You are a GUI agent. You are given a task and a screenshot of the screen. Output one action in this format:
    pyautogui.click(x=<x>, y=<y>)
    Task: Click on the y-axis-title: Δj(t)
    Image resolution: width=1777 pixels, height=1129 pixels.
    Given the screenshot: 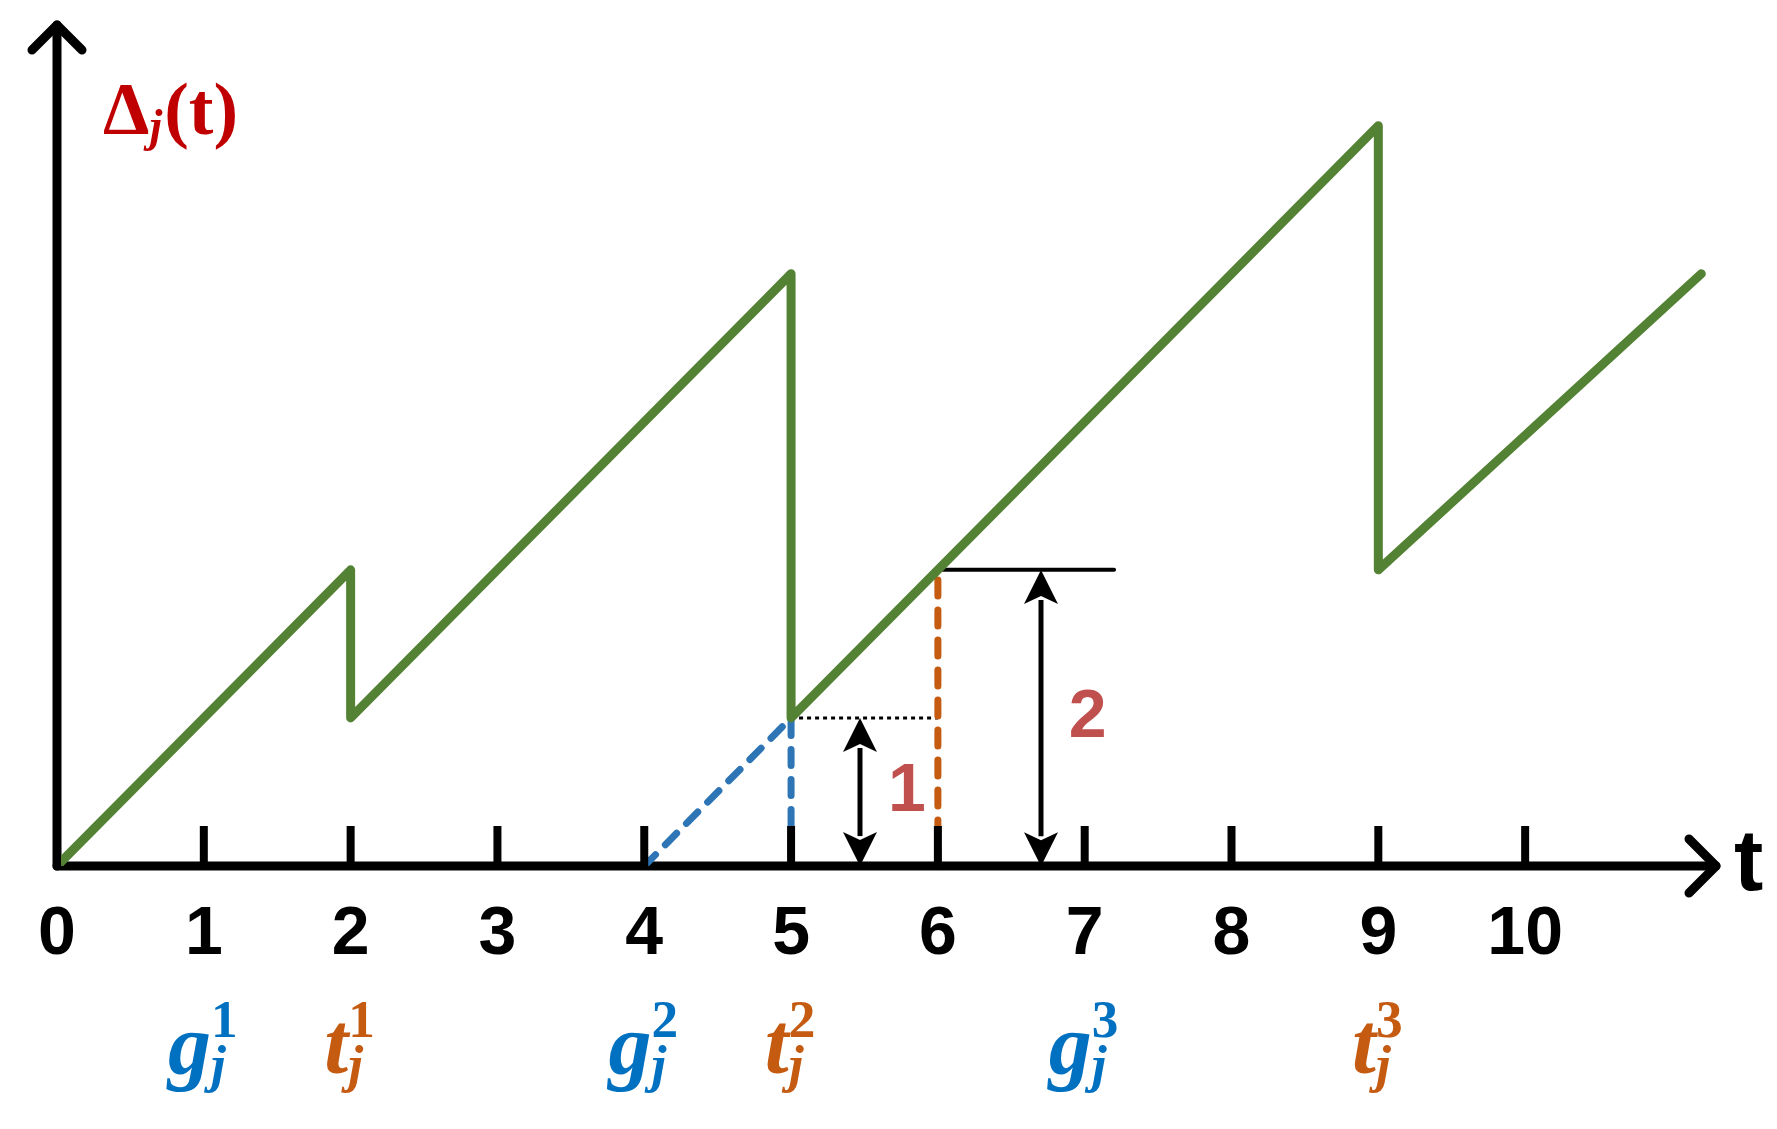 What is the action you would take?
    pyautogui.click(x=171, y=110)
    